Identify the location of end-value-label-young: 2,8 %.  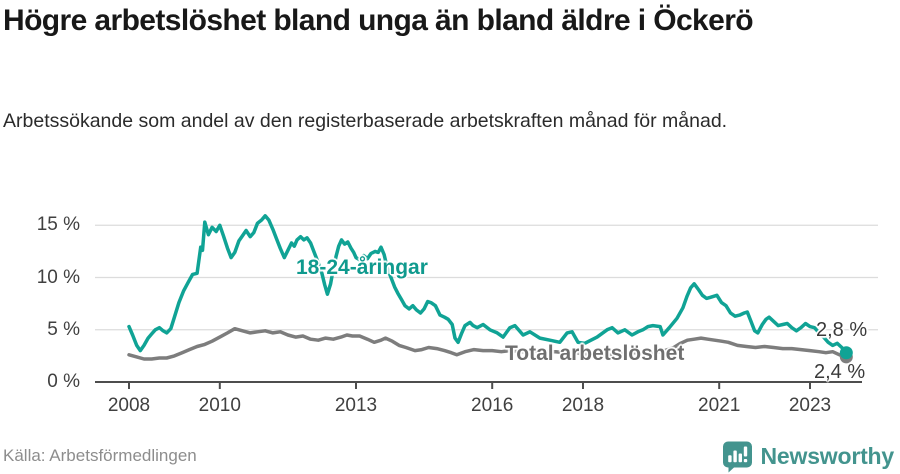
(842, 330).